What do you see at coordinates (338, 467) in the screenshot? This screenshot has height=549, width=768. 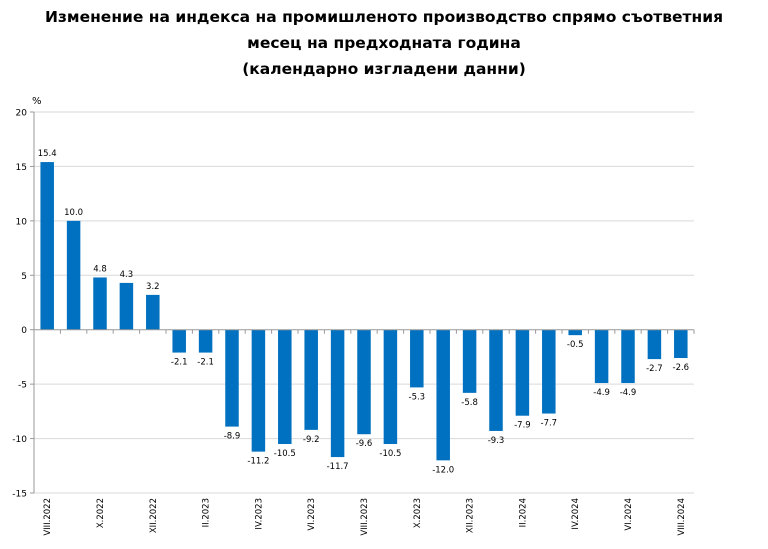 I see `data-label: -11.7` at bounding box center [338, 467].